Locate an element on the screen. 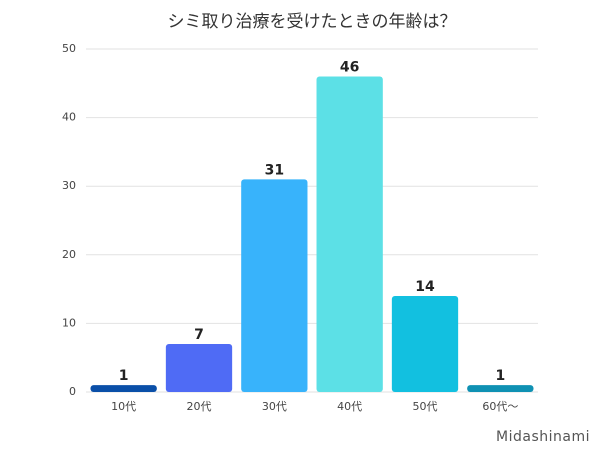 The image size is (600, 450). value-label: 7 is located at coordinates (199, 335).